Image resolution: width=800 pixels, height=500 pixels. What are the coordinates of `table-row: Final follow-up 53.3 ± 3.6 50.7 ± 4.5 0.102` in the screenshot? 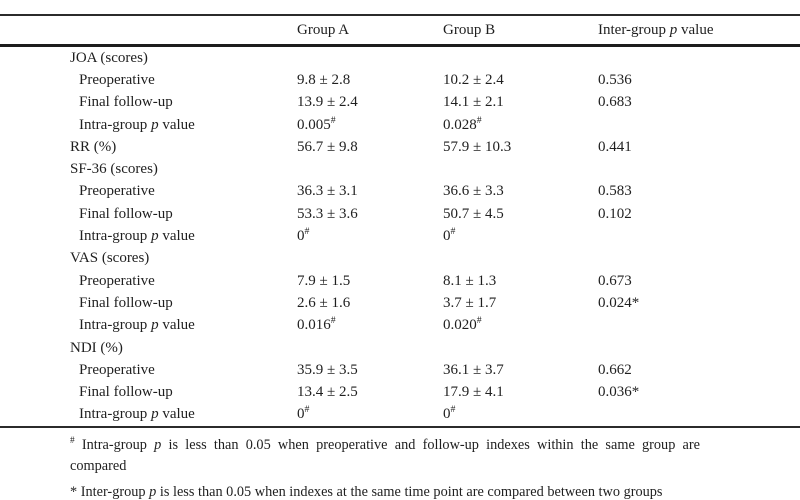 It's located at (400, 214).